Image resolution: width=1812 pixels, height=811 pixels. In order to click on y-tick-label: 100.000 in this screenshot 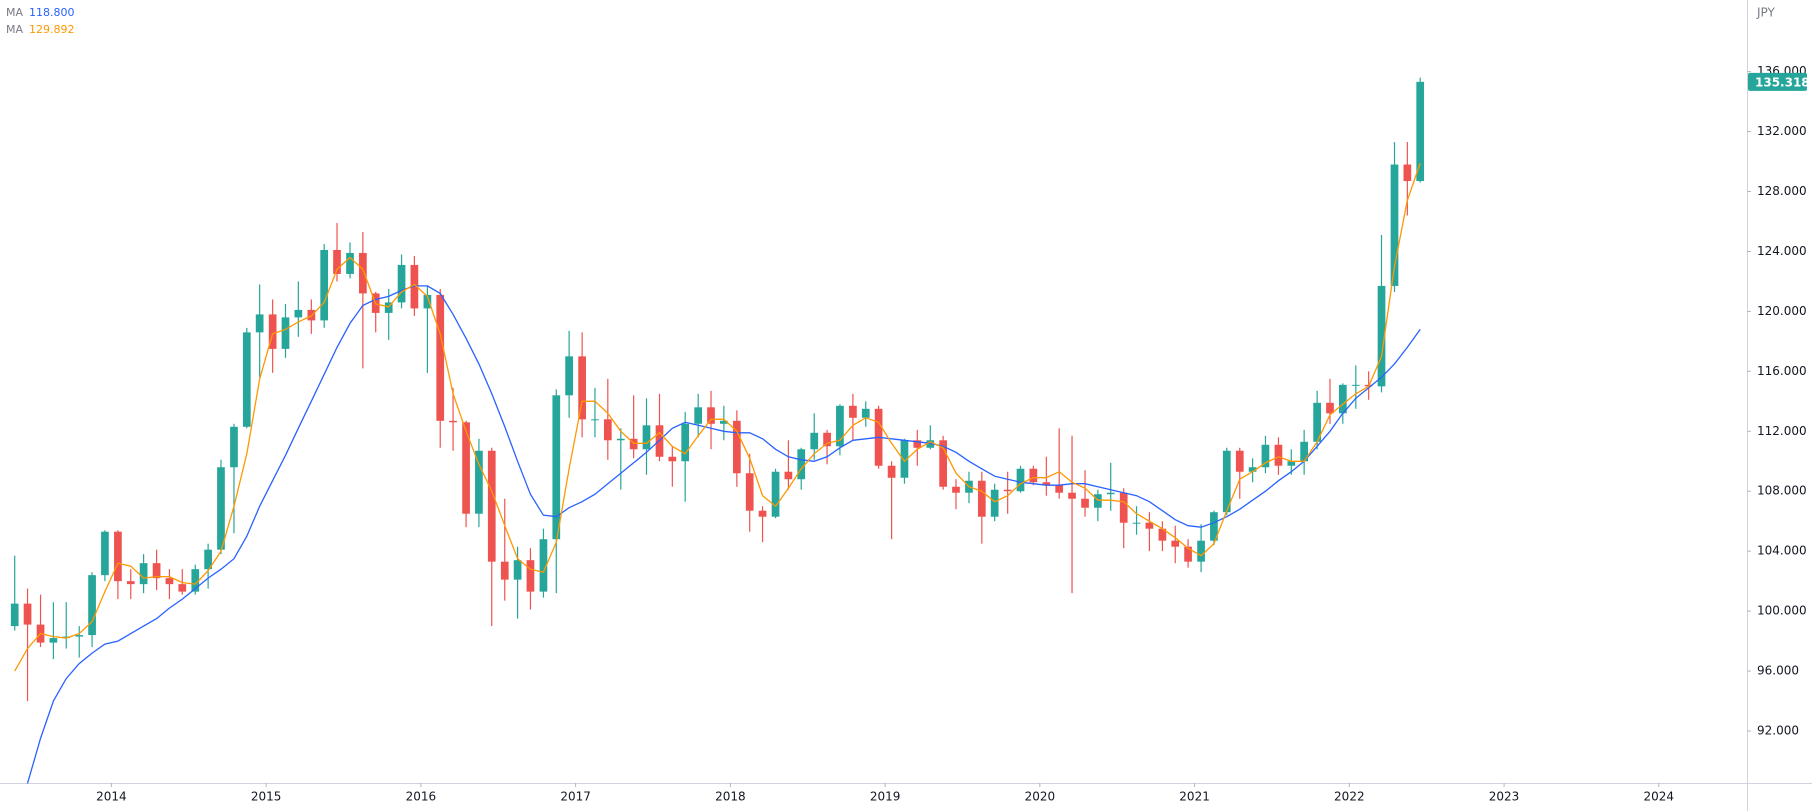, I will do `click(1782, 611)`.